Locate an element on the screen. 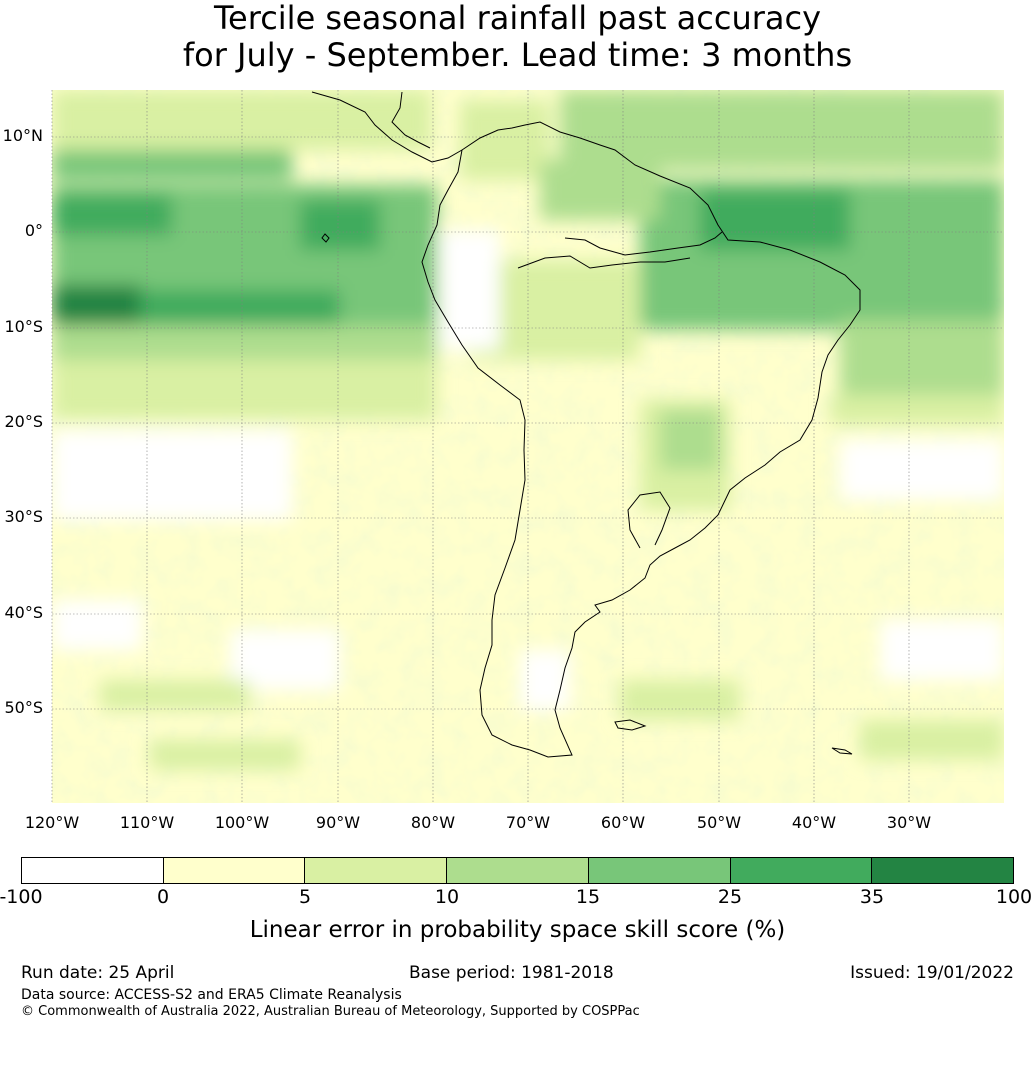 The height and width of the screenshot is (1065, 1035). colorbar-tick: 100 is located at coordinates (1014, 897).